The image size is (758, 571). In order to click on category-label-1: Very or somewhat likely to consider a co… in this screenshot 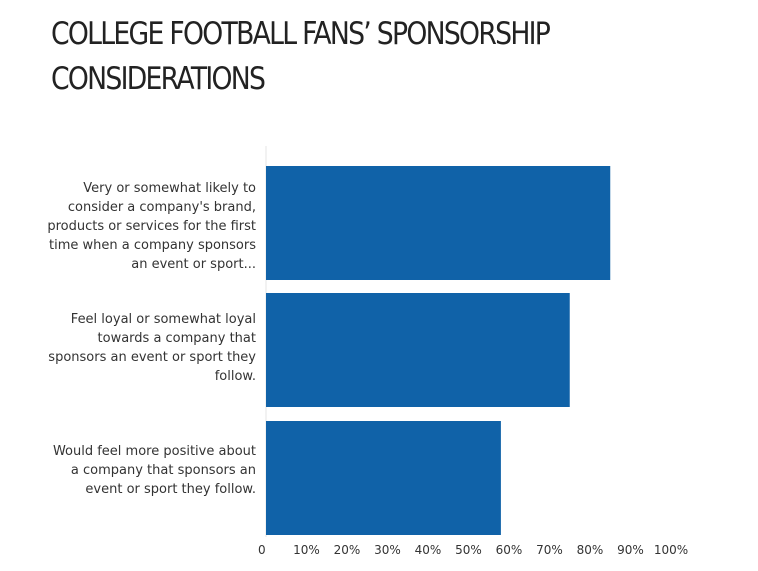, I will do `click(151, 226)`.